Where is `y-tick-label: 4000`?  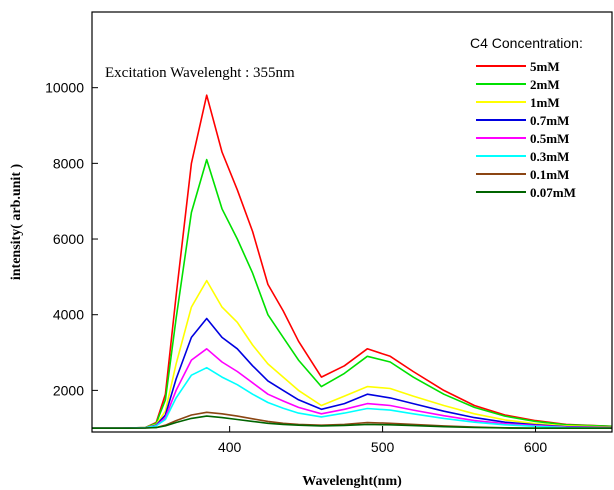
y-tick-label: 4000 is located at coordinates (68, 315).